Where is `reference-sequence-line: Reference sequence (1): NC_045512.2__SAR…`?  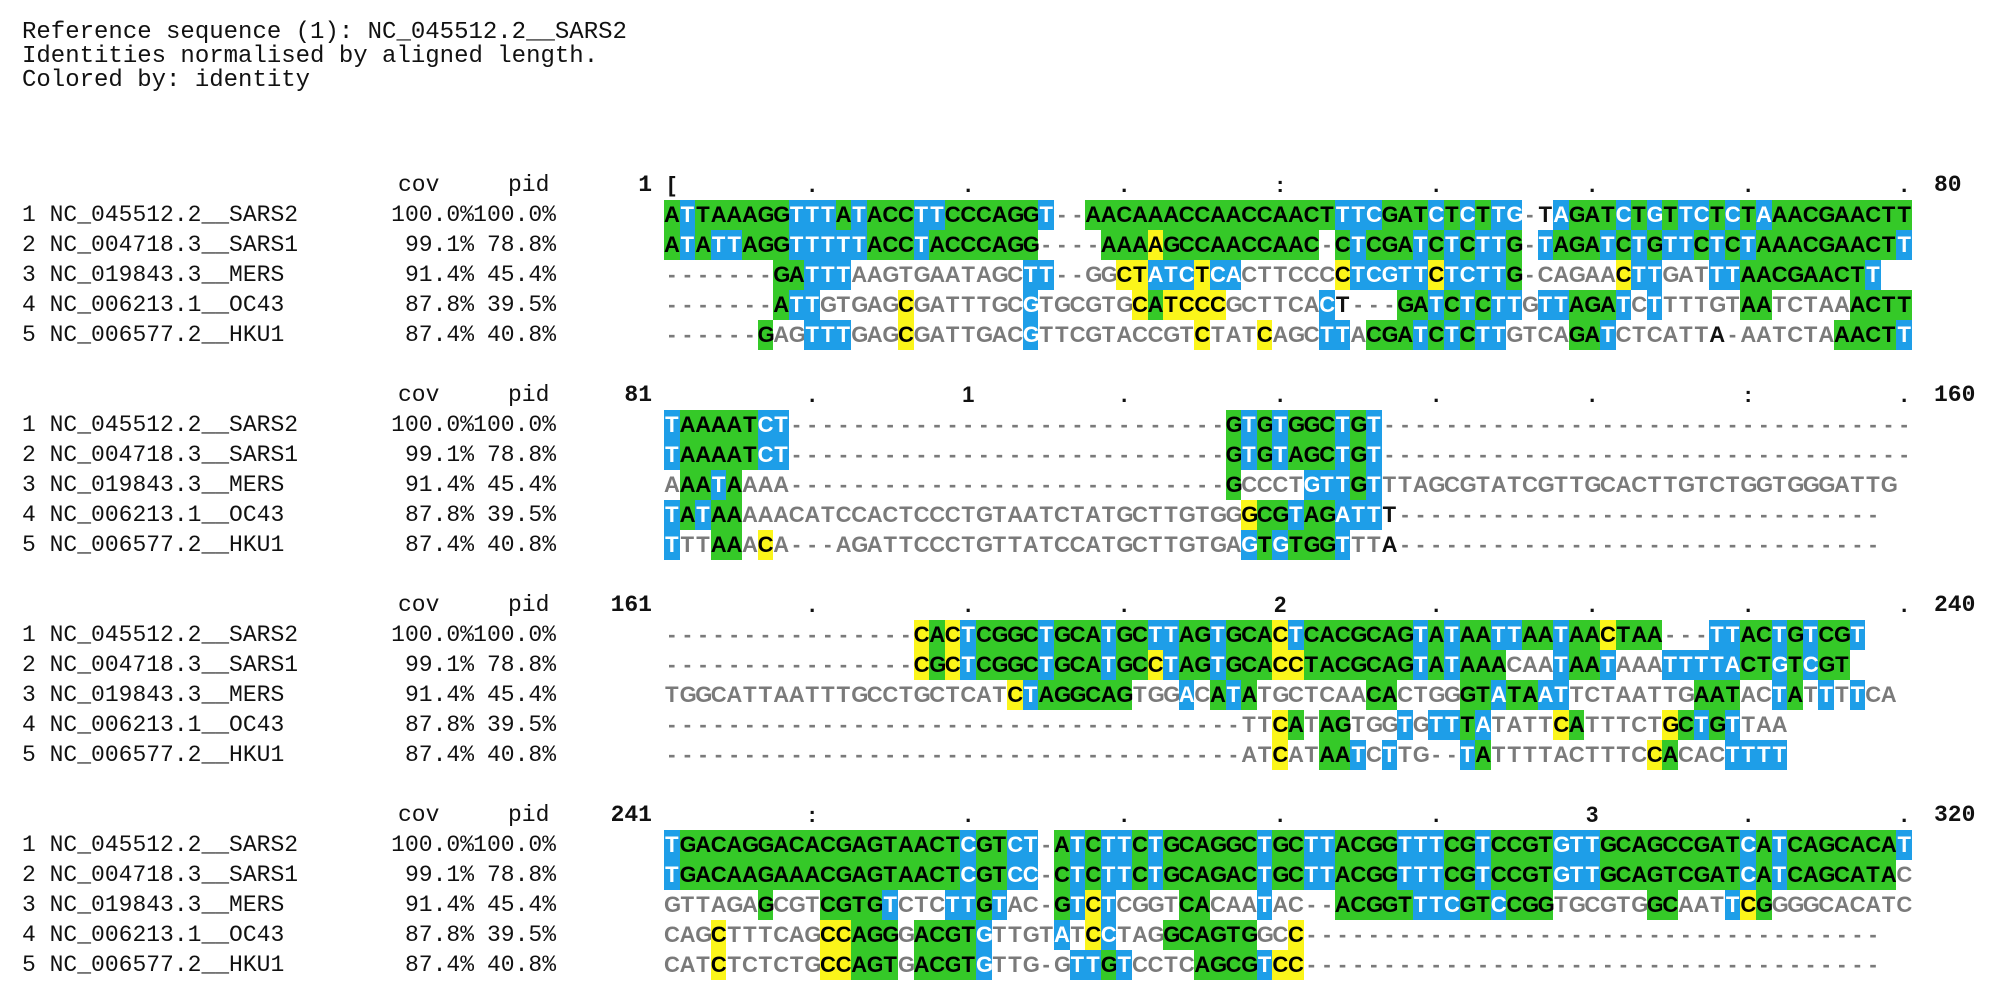
reference-sequence-line: Reference sequence (1): NC_045512.2__SAR… is located at coordinates (324, 32).